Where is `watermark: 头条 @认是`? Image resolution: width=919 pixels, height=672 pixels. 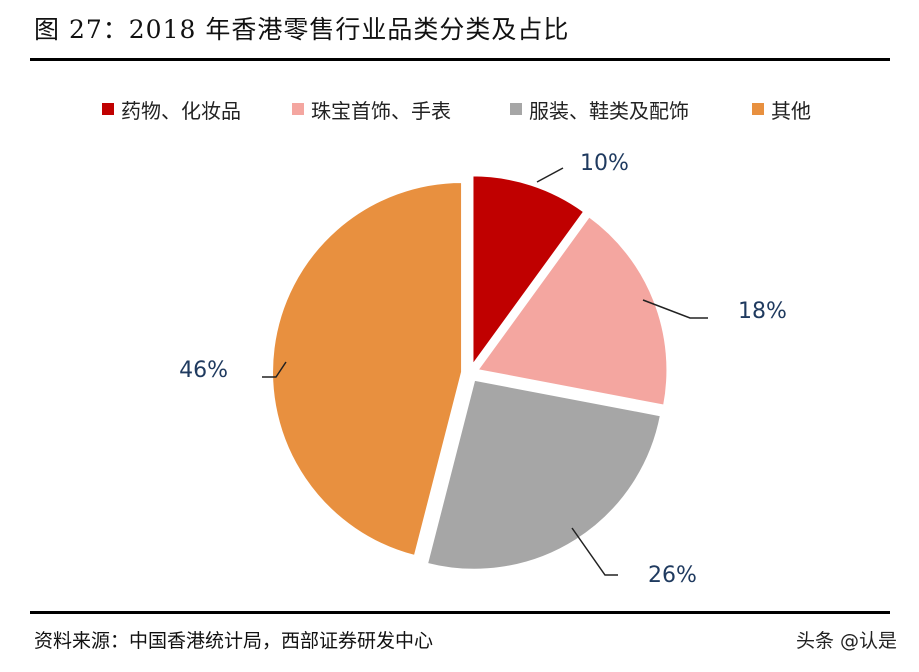 watermark: 头条 @认是 is located at coordinates (846, 641).